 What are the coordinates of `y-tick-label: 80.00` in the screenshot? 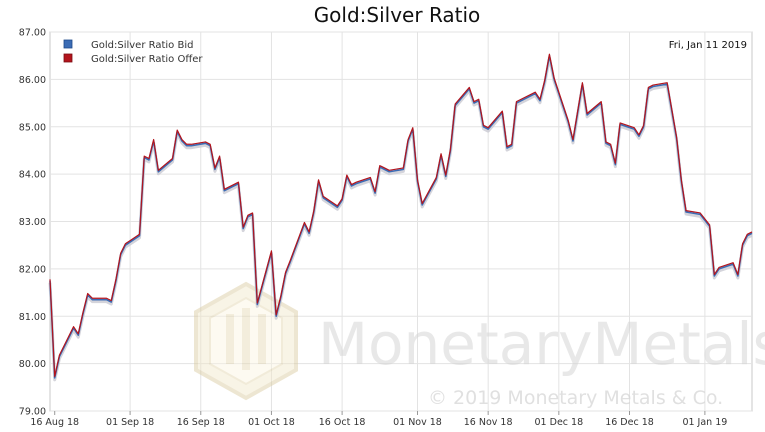 It's located at (32, 364).